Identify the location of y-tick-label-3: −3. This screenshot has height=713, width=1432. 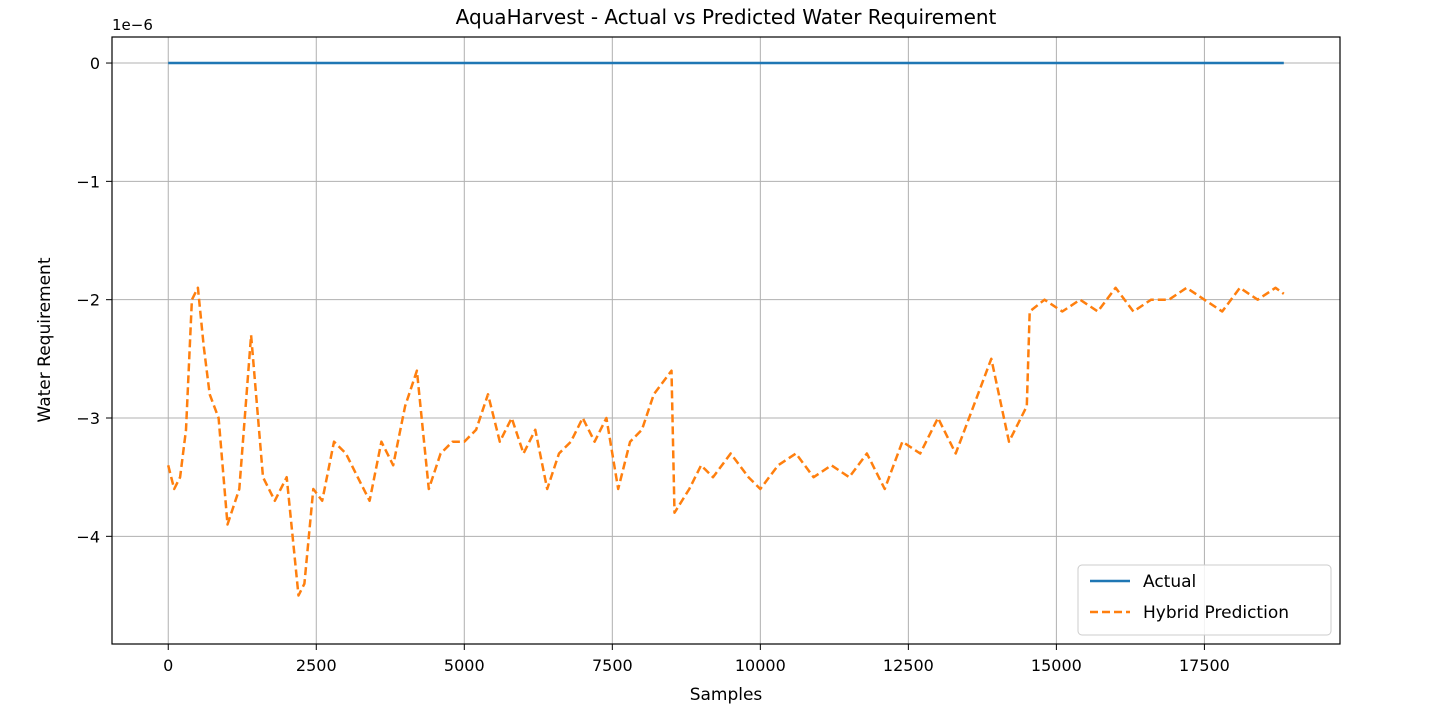
(88, 418).